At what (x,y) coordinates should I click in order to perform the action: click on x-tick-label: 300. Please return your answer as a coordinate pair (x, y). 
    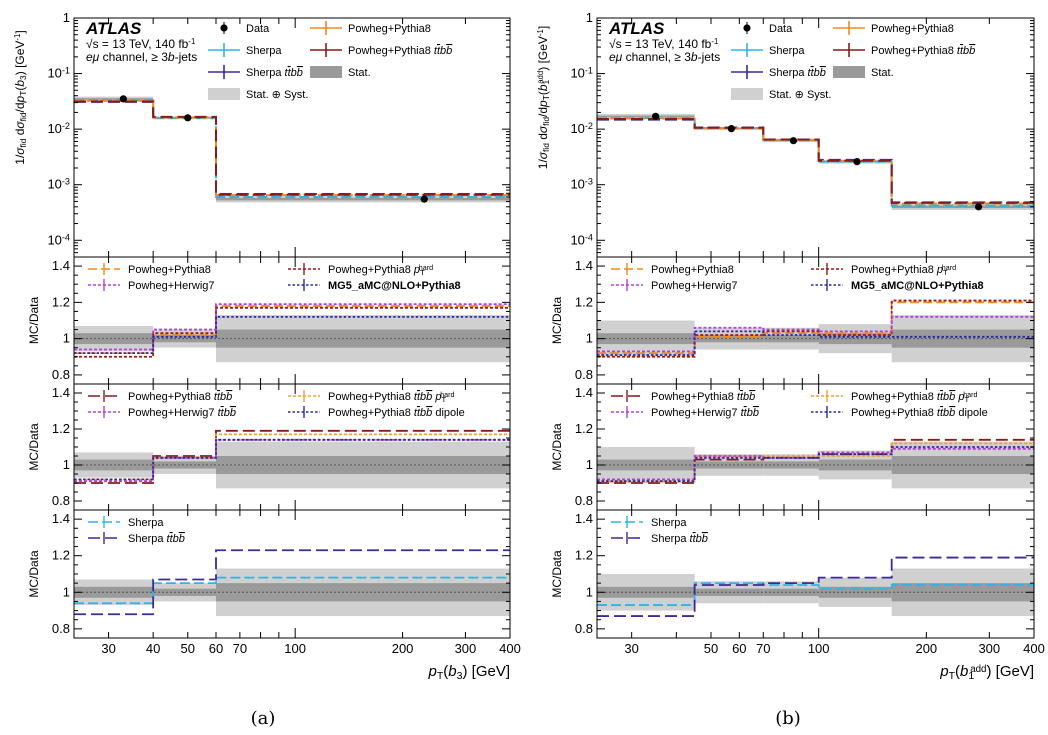
    Looking at the image, I should click on (466, 648).